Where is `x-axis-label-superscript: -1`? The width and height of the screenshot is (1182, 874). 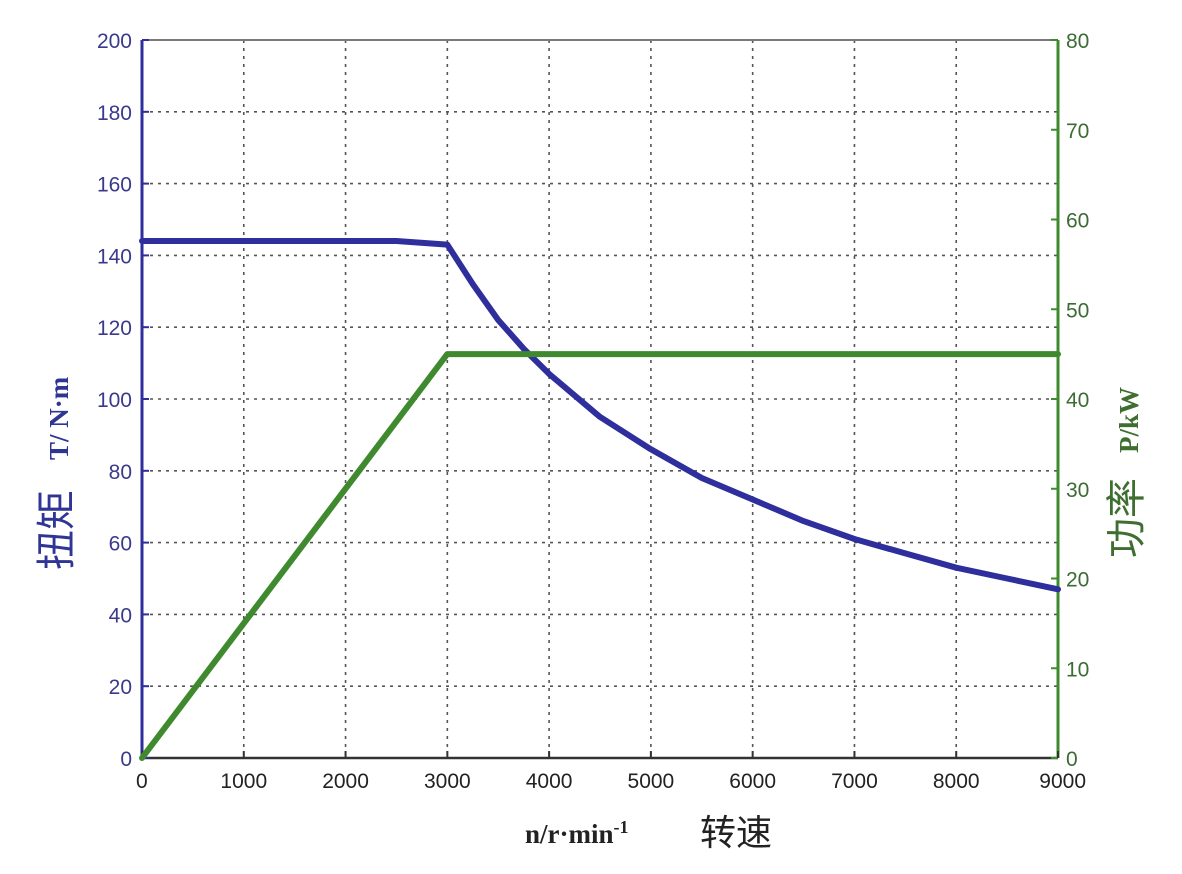
x-axis-label-superscript: -1 is located at coordinates (621, 827).